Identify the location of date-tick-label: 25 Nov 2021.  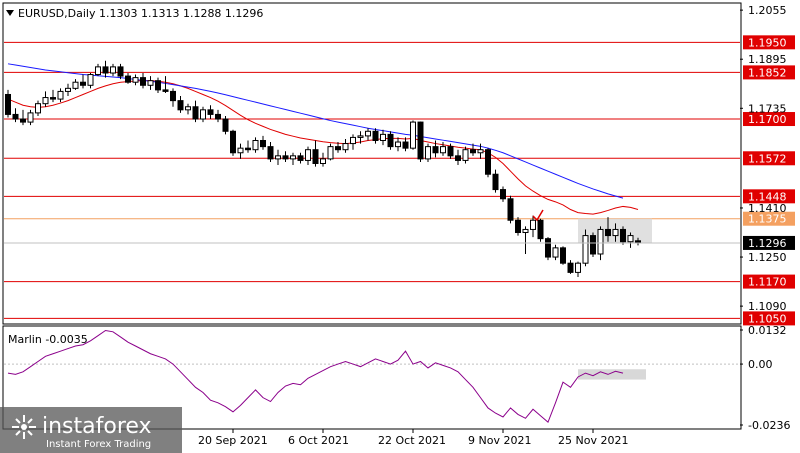
(593, 440).